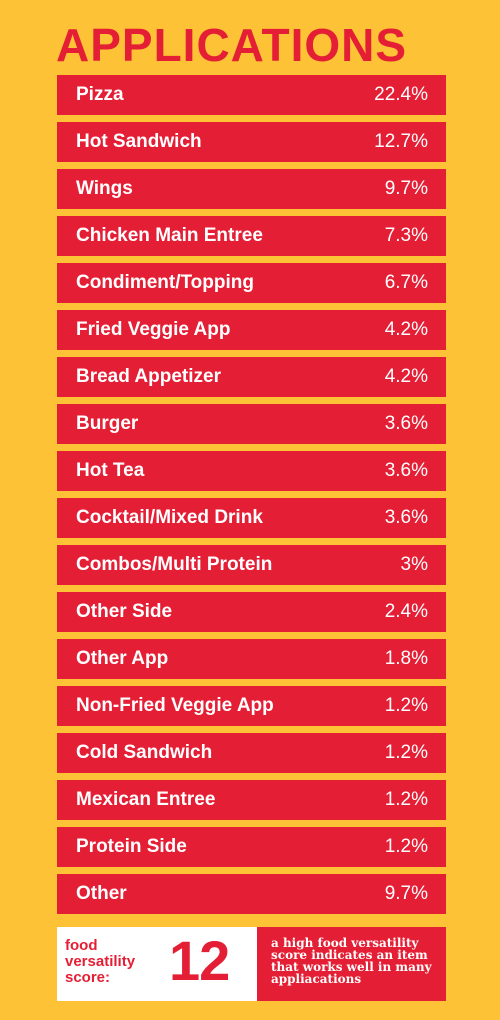 Image resolution: width=500 pixels, height=1020 pixels. What do you see at coordinates (406, 235) in the screenshot?
I see `row-value: 7.3%` at bounding box center [406, 235].